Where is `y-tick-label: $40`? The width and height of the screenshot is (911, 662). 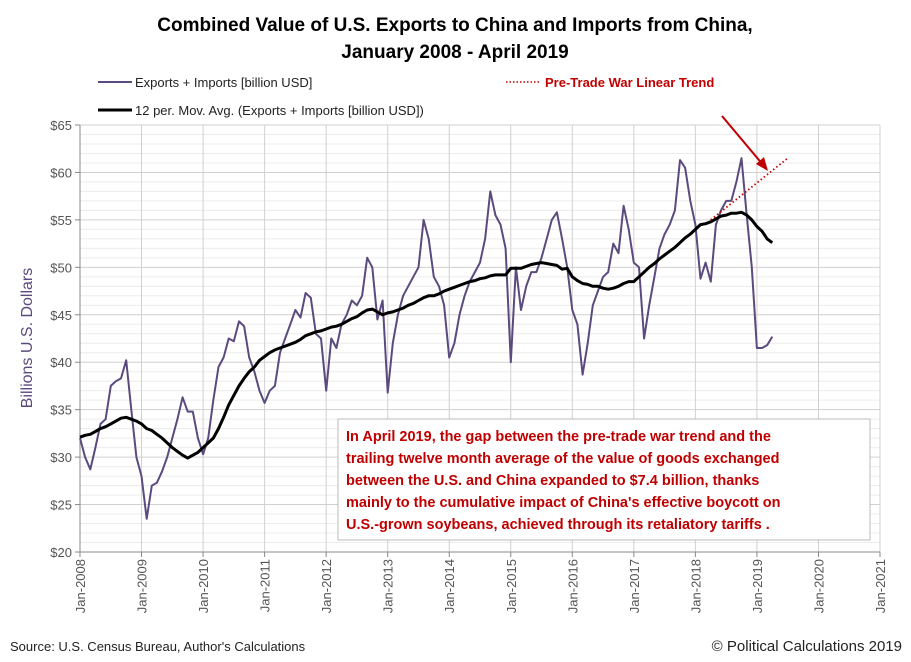
y-tick-label: $40 is located at coordinates (61, 362).